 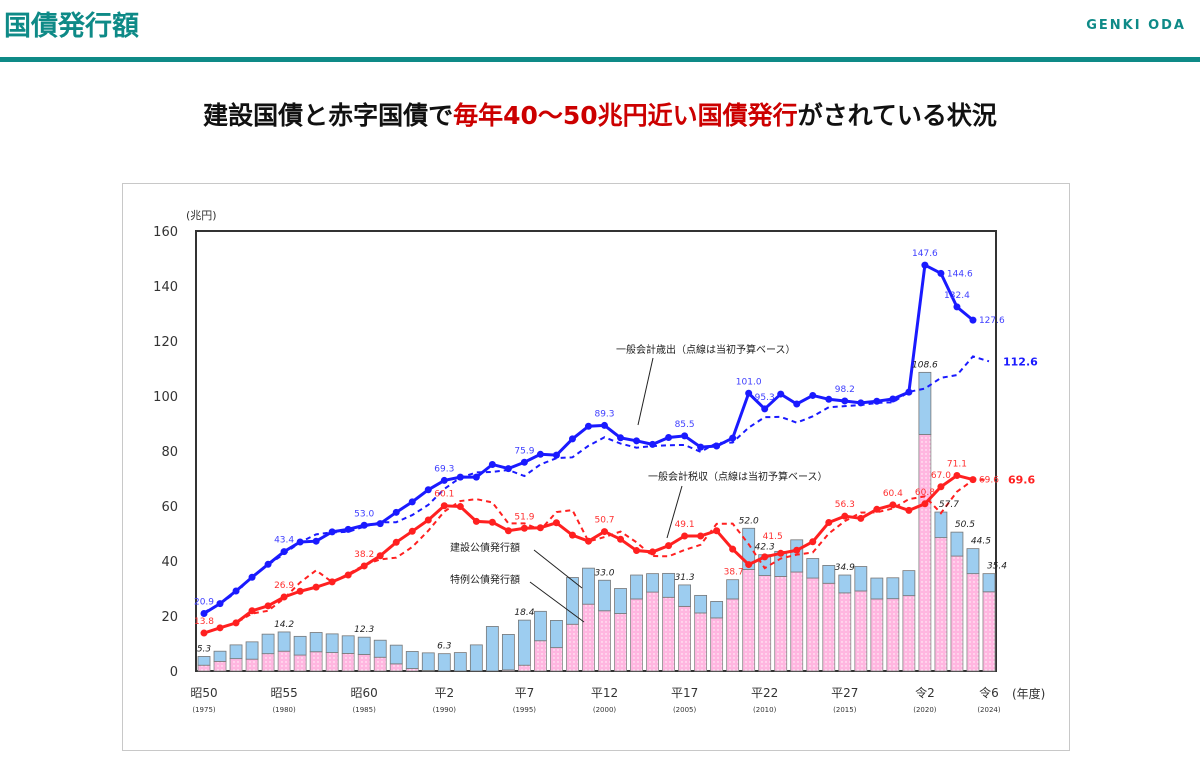 What do you see at coordinates (71, 26) in the screenshot?
I see `page-title: 国債発行額` at bounding box center [71, 26].